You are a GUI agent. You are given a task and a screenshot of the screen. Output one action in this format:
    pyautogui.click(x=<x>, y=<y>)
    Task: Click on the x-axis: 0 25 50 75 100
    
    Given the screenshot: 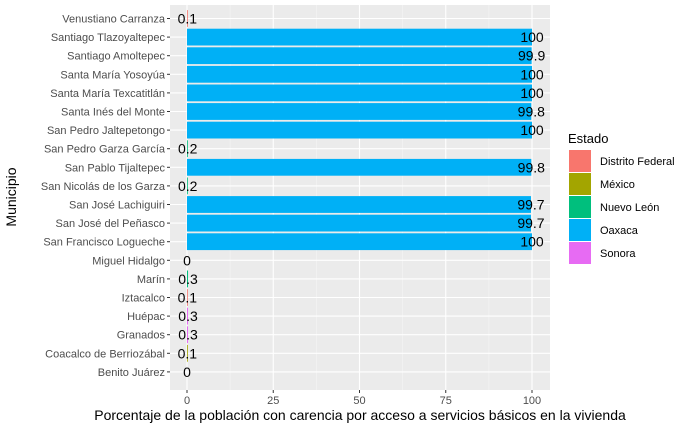 What is the action you would take?
    pyautogui.click(x=362, y=398)
    